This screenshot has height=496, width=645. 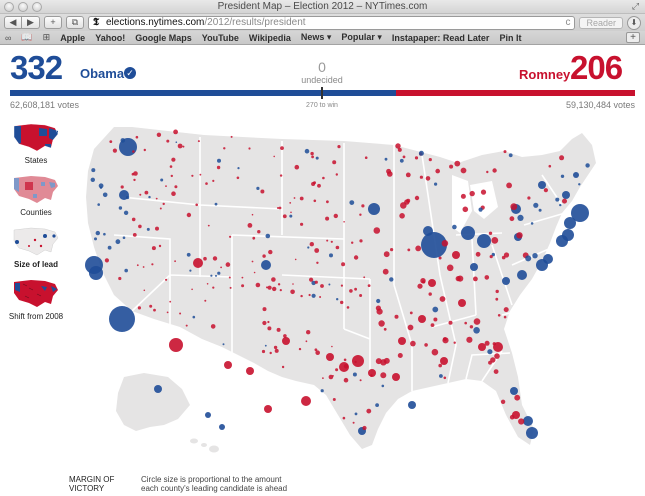 I want to click on share-button: ⧉, so click(x=75, y=22).